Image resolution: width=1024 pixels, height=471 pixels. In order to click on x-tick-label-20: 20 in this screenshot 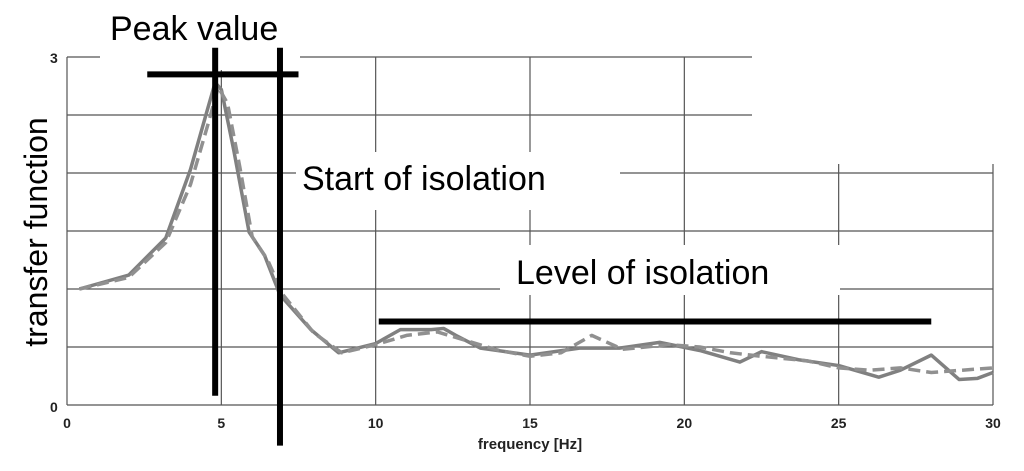, I will do `click(685, 423)`.